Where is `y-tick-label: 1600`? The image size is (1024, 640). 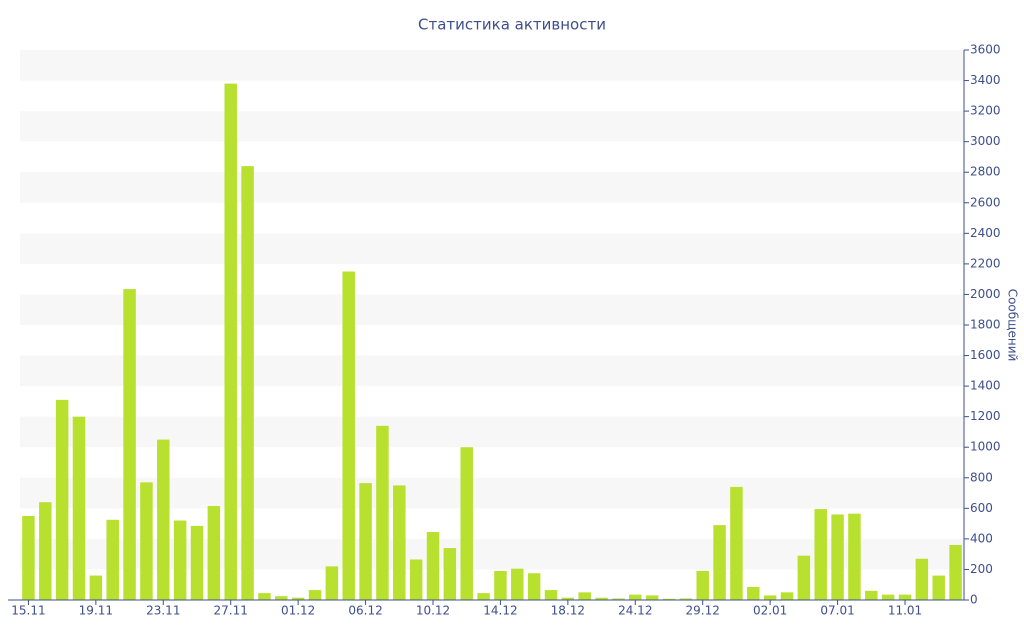 y-tick-label: 1600 is located at coordinates (985, 355).